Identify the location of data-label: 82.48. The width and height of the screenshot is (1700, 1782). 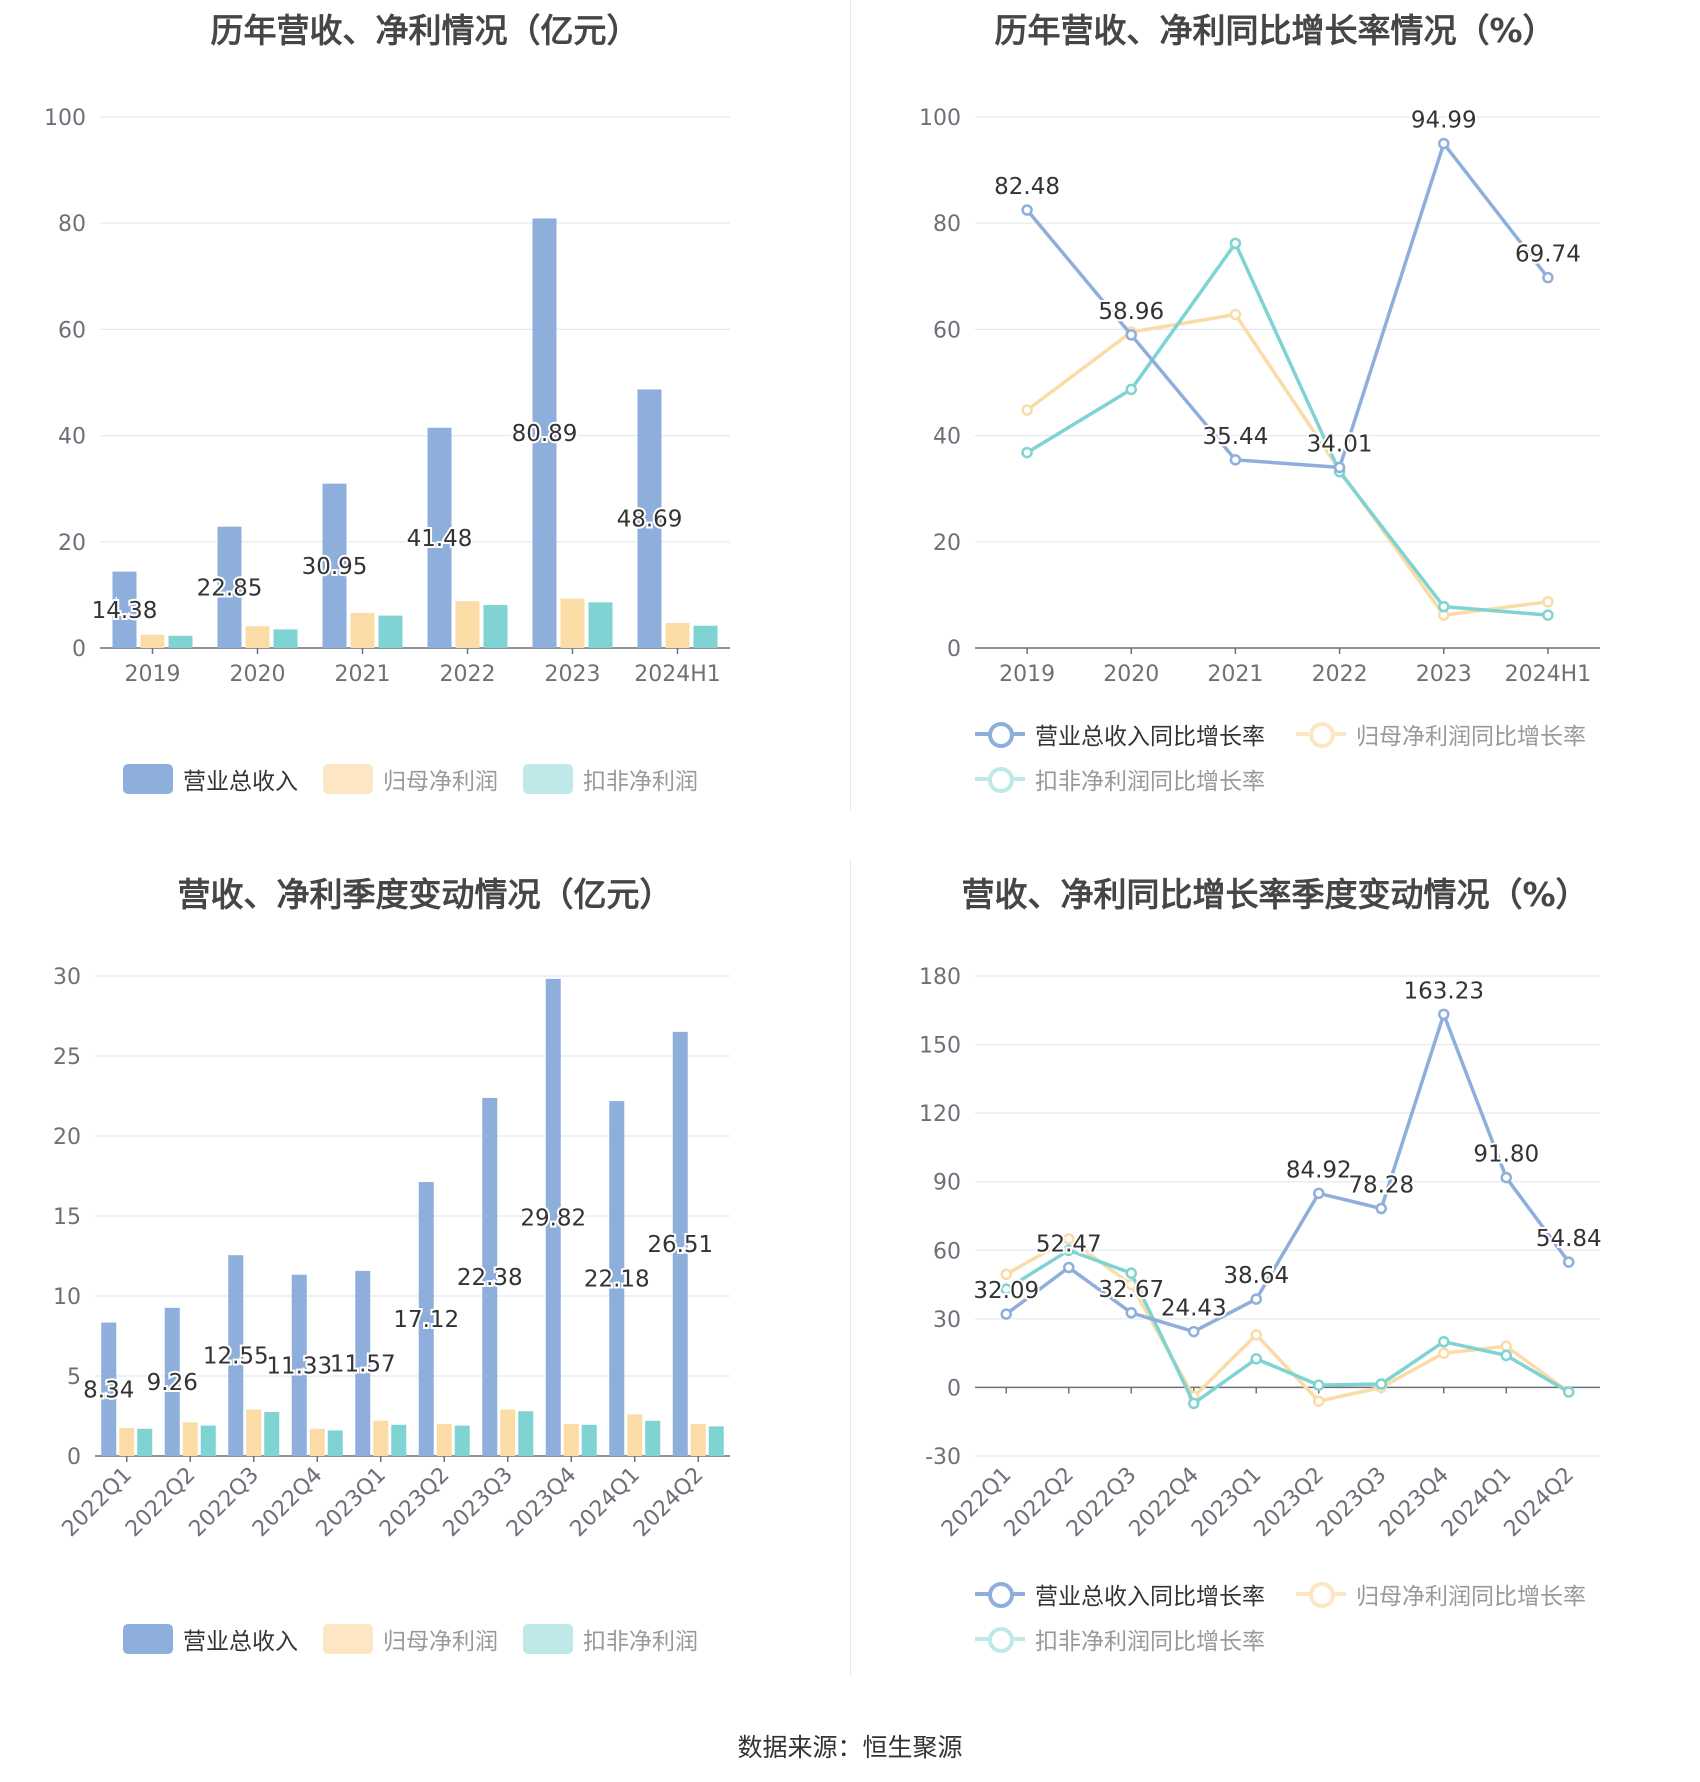
(1027, 187).